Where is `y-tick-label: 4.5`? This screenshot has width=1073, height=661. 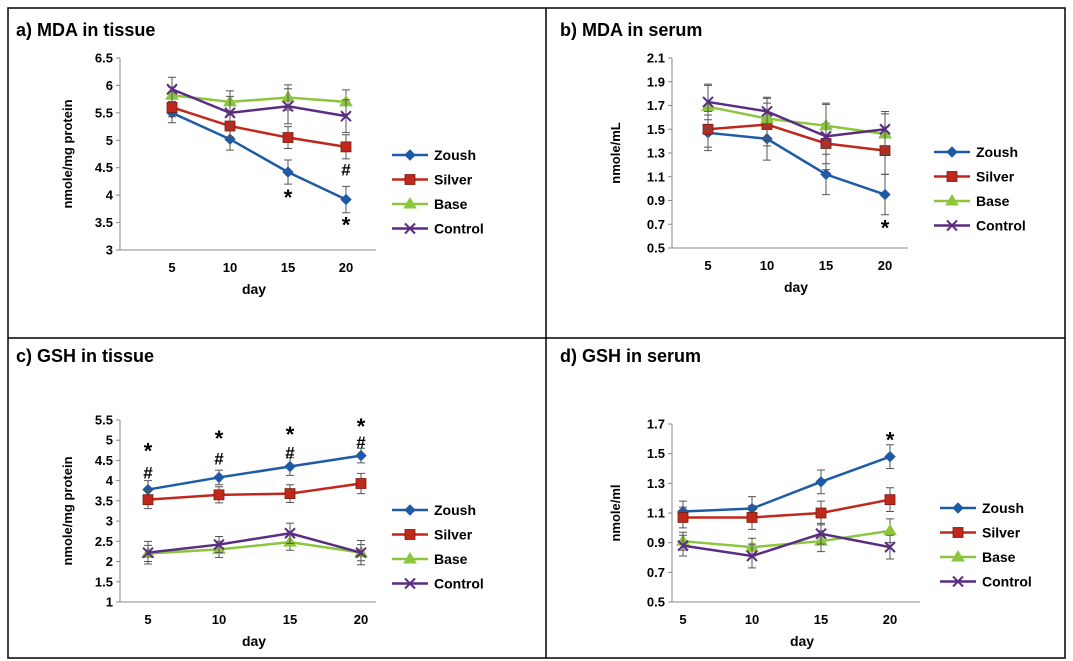
y-tick-label: 4.5 is located at coordinates (104, 167).